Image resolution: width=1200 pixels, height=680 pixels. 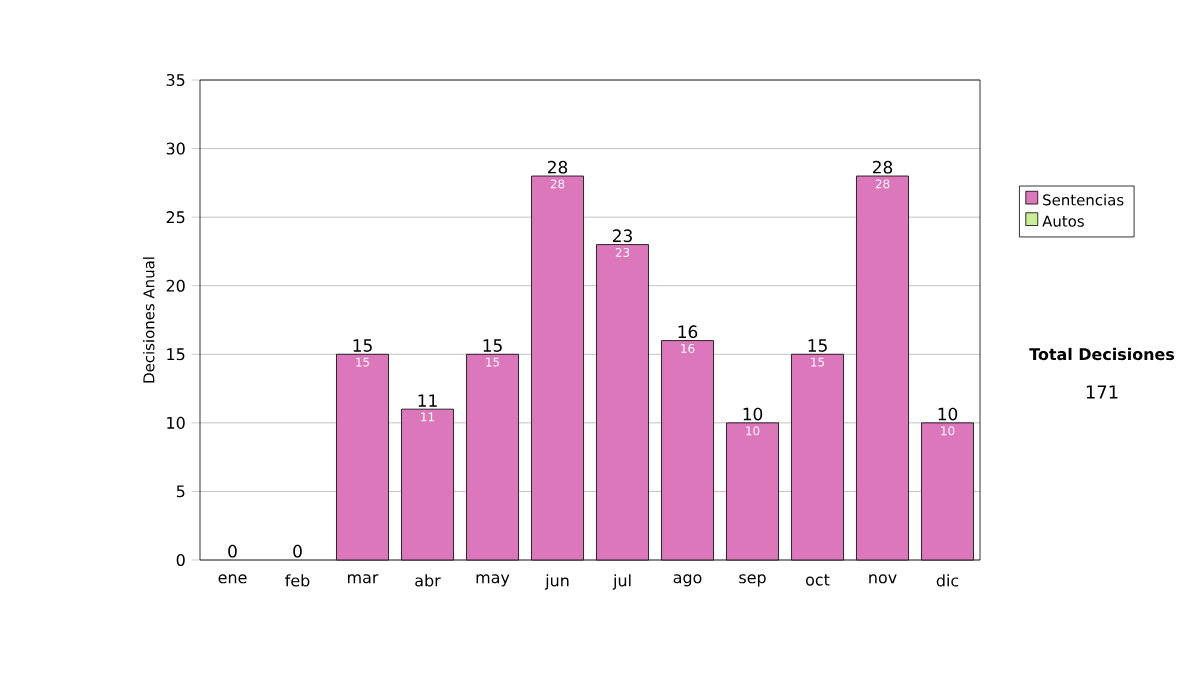 What do you see at coordinates (688, 332) in the screenshot?
I see `total-label: 16` at bounding box center [688, 332].